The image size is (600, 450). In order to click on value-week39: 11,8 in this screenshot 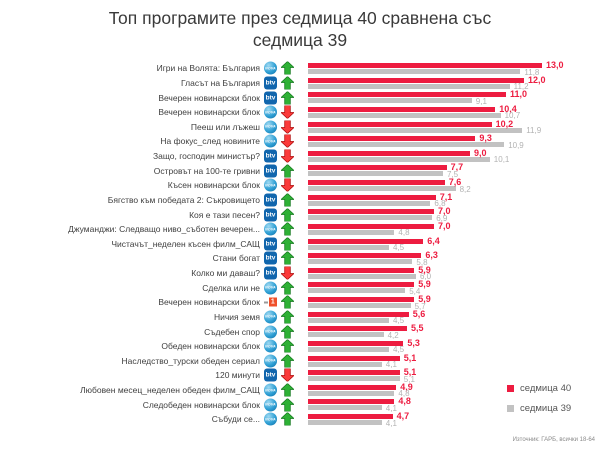, I will do `click(532, 72)`.